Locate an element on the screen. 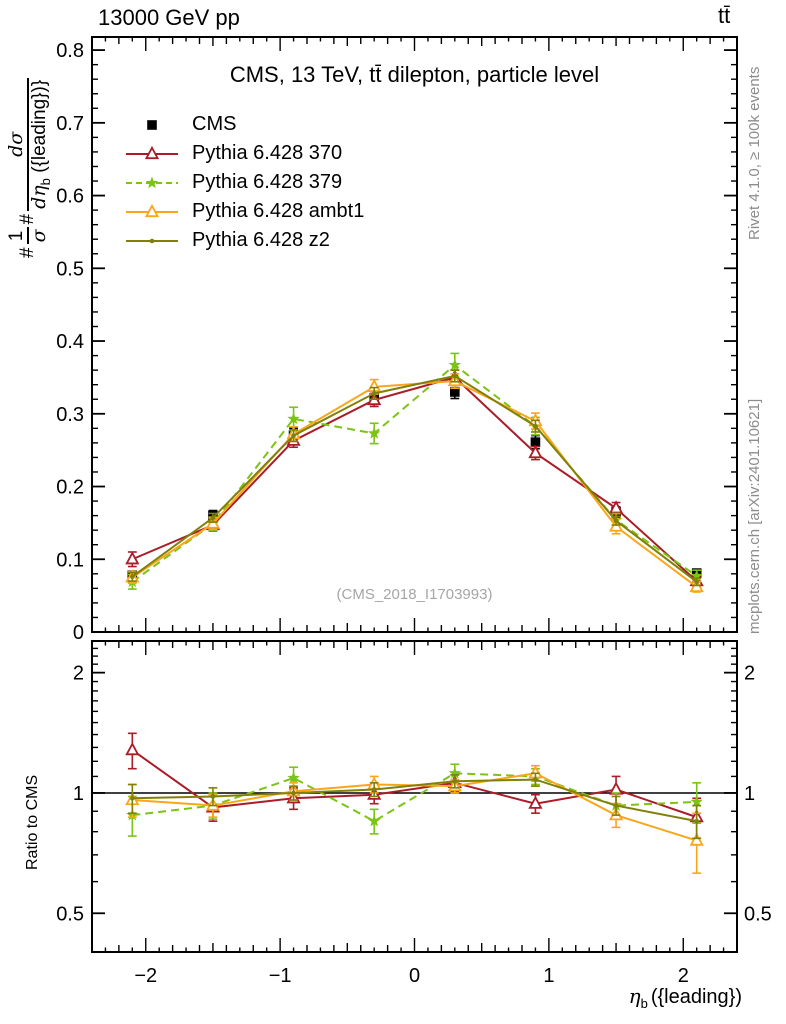 This screenshot has height=1024, width=786. eta-symbol: η is located at coordinates (634, 996).